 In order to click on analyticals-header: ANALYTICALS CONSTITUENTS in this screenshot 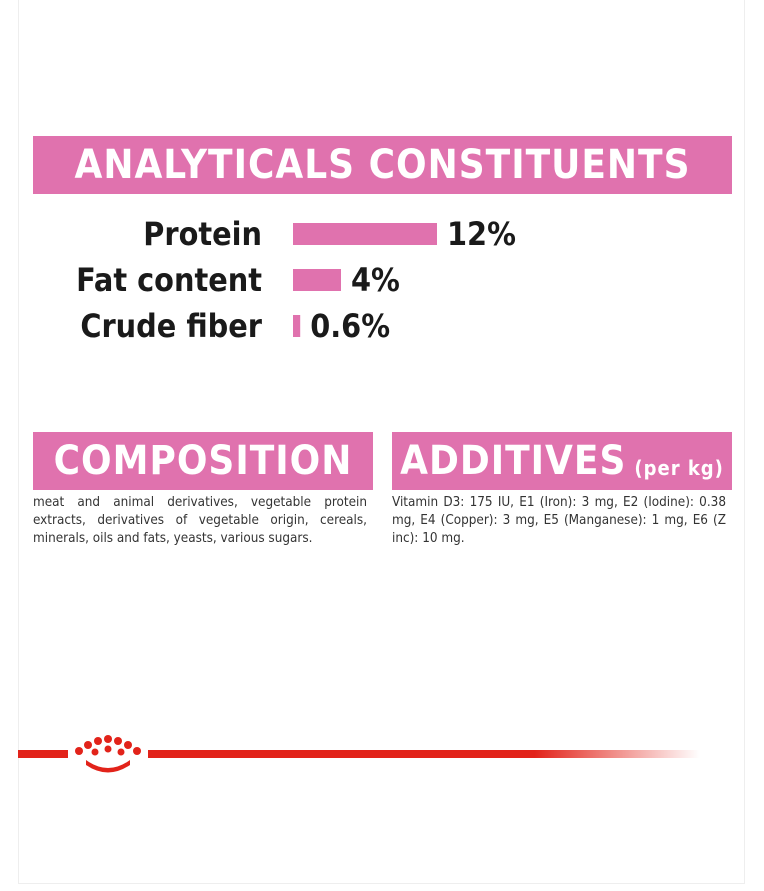, I will do `click(382, 165)`.